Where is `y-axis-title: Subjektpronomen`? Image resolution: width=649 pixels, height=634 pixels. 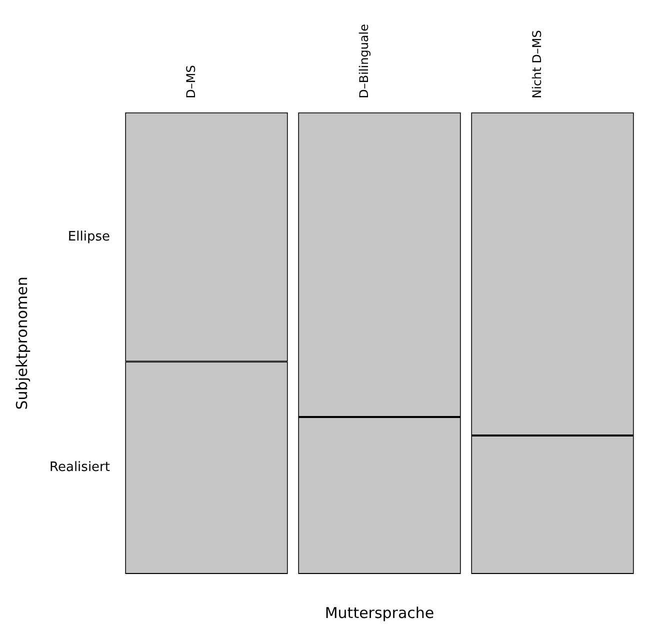 y-axis-title: Subjektpronomen is located at coordinates (21, 343).